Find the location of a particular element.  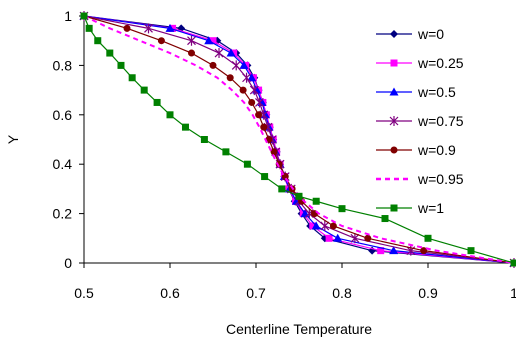

legend-label: w=0 is located at coordinates (430, 34).